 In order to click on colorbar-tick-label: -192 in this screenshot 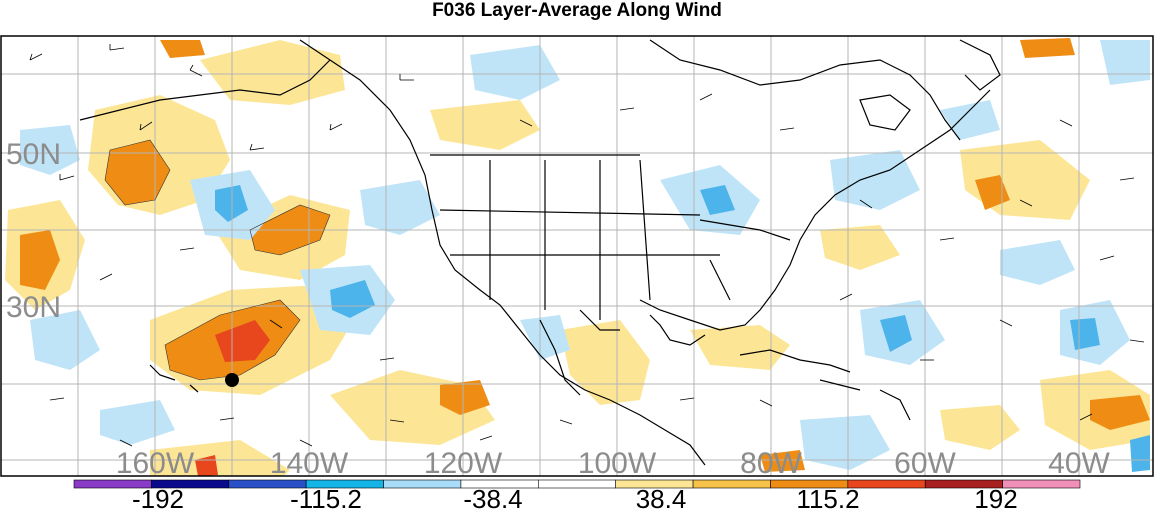, I will do `click(158, 497)`.